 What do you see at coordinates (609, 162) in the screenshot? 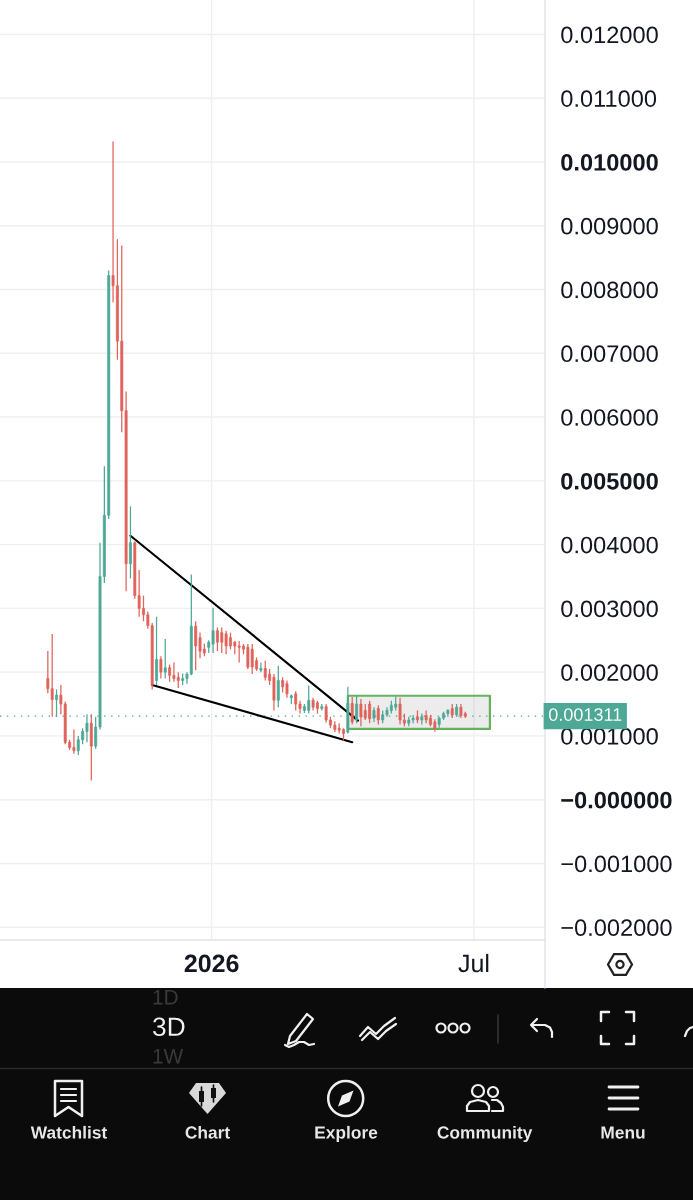
I see `y-tick-label: 0.010000` at bounding box center [609, 162].